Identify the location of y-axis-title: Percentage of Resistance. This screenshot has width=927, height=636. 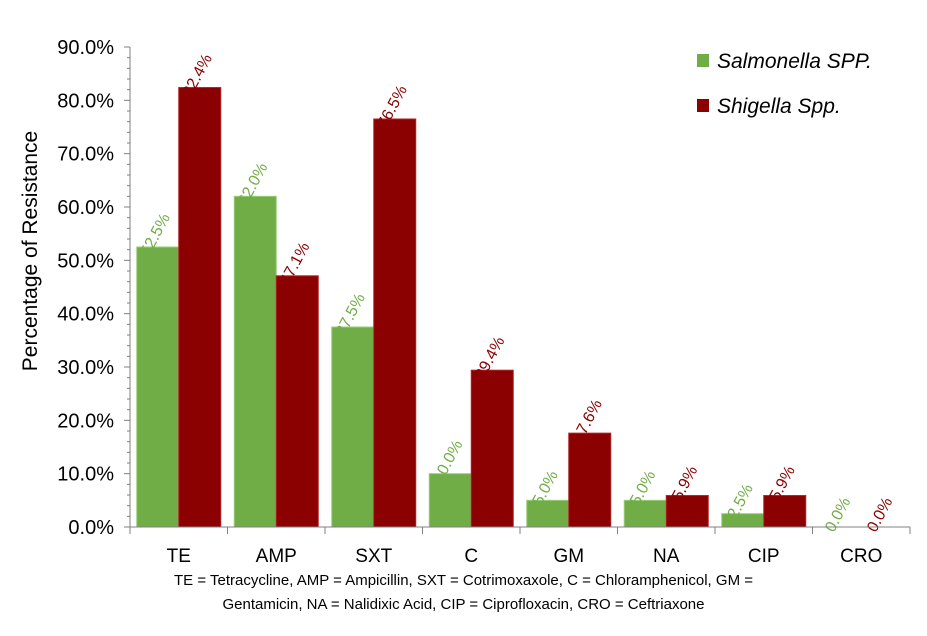
(30, 251).